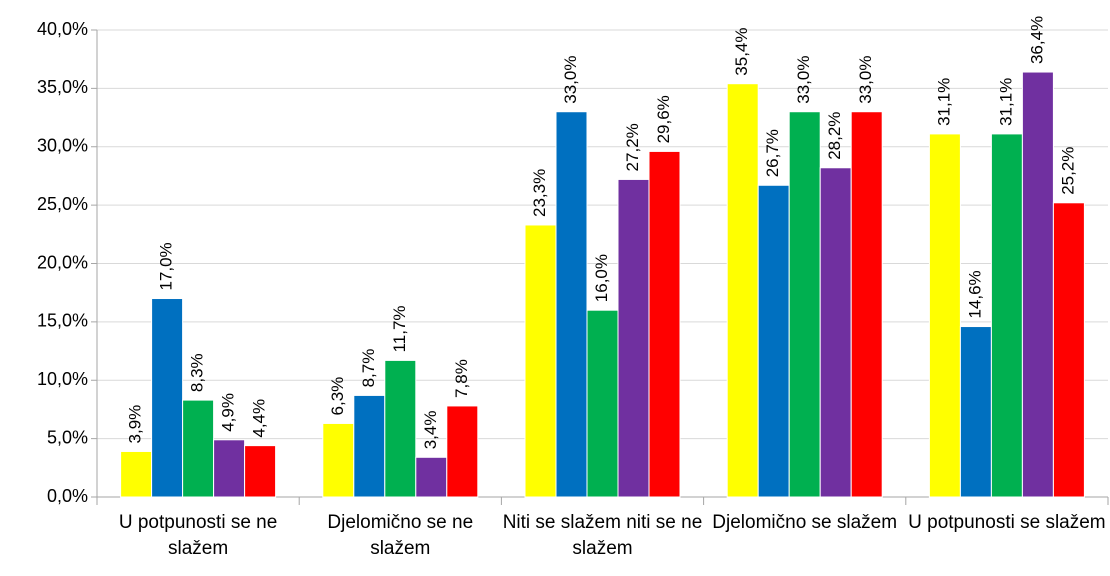 The width and height of the screenshot is (1110, 576). What do you see at coordinates (805, 522) in the screenshot?
I see `x-tick-label: Djelomično se slažem` at bounding box center [805, 522].